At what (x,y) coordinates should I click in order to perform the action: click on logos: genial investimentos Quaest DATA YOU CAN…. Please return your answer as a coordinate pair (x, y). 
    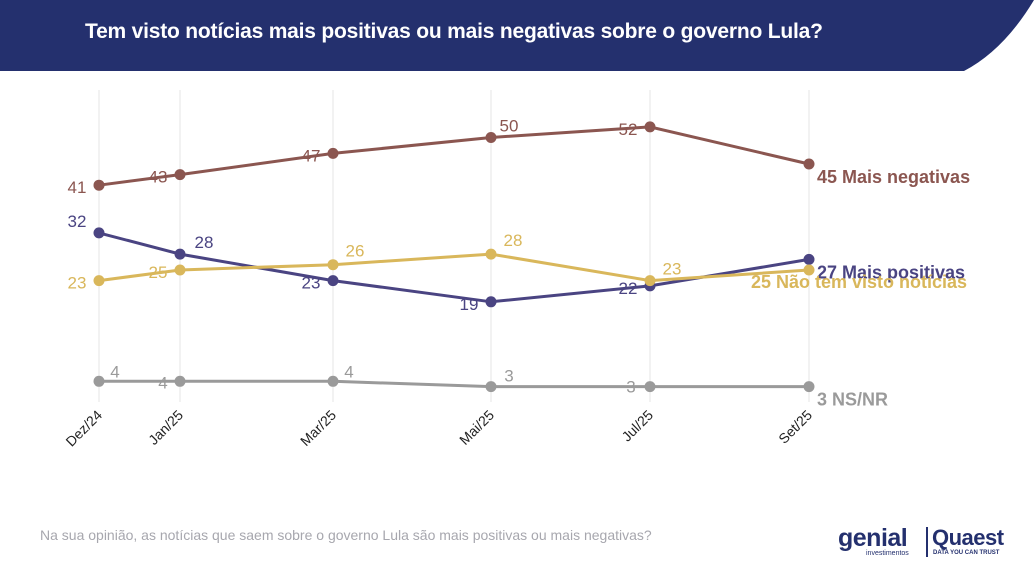
    Looking at the image, I should click on (928, 542).